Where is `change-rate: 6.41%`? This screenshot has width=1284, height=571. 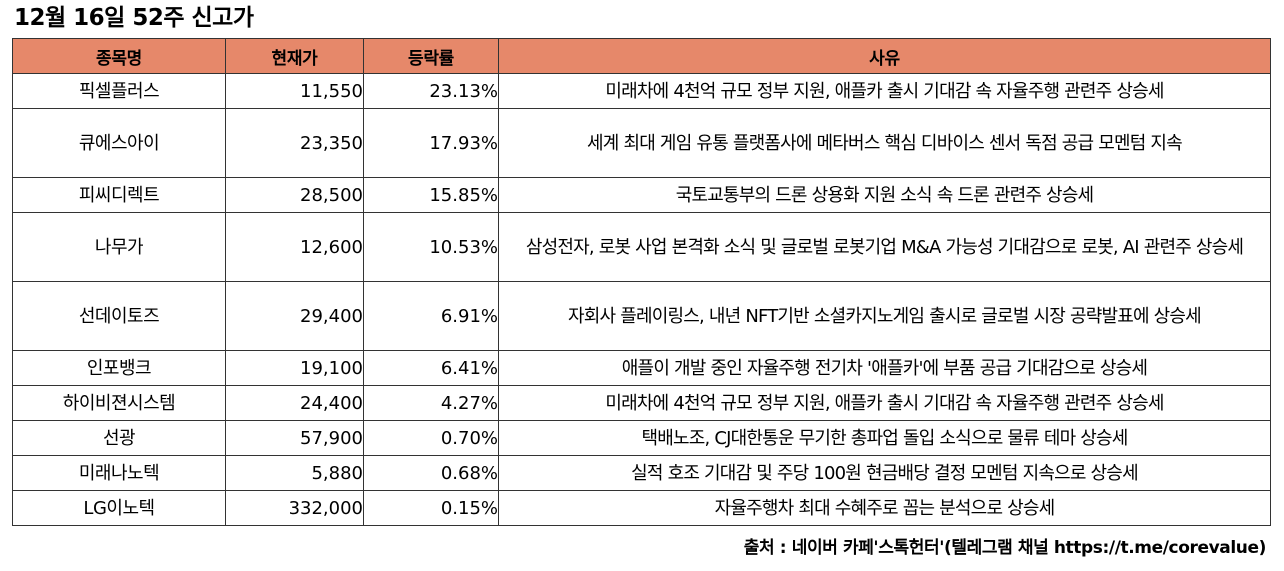 change-rate: 6.41% is located at coordinates (431, 368).